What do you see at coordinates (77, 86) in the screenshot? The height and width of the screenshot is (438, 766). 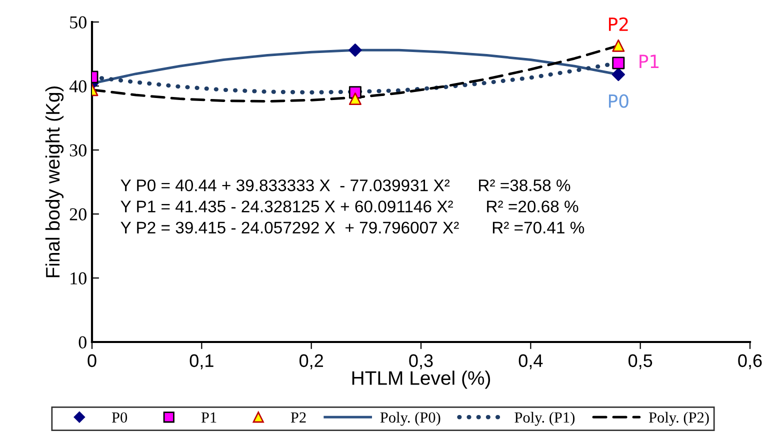 I see `y-tick-label: 40` at bounding box center [77, 86].